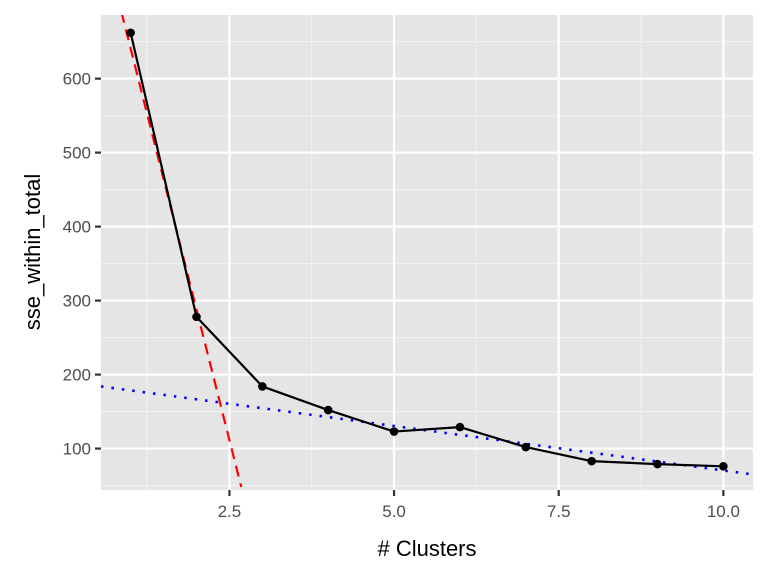  I want to click on y-tick-label: 500, so click(77, 153).